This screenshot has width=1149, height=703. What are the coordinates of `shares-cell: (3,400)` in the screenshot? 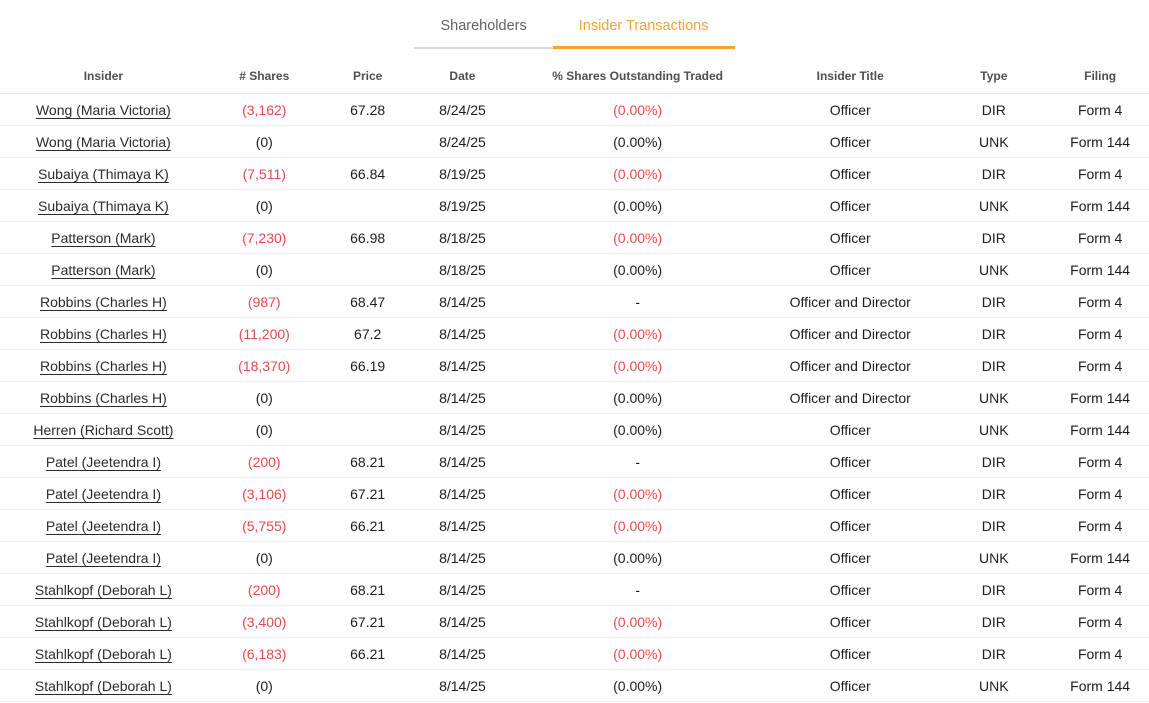 It's located at (264, 621).